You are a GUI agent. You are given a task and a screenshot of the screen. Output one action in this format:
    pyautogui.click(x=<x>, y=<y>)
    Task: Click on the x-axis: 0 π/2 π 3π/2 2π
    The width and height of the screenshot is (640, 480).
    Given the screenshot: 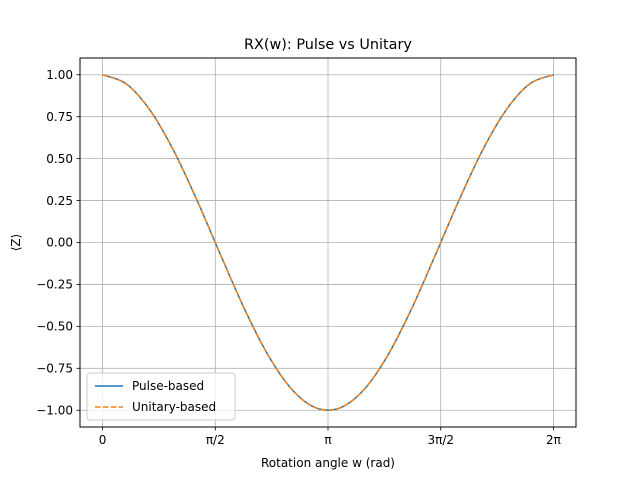 What is the action you would take?
    pyautogui.click(x=330, y=437)
    